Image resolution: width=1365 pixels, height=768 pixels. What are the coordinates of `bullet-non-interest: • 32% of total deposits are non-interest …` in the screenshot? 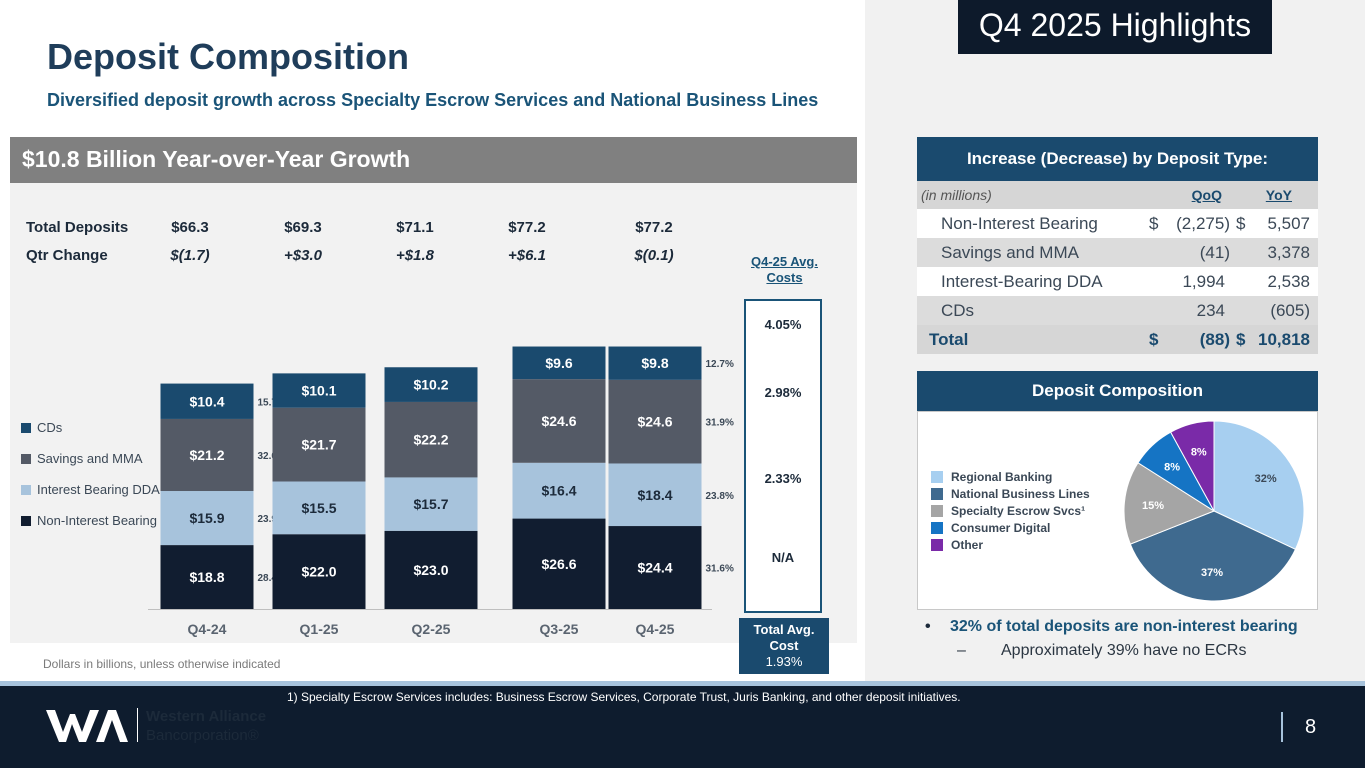 It's located at (1111, 627).